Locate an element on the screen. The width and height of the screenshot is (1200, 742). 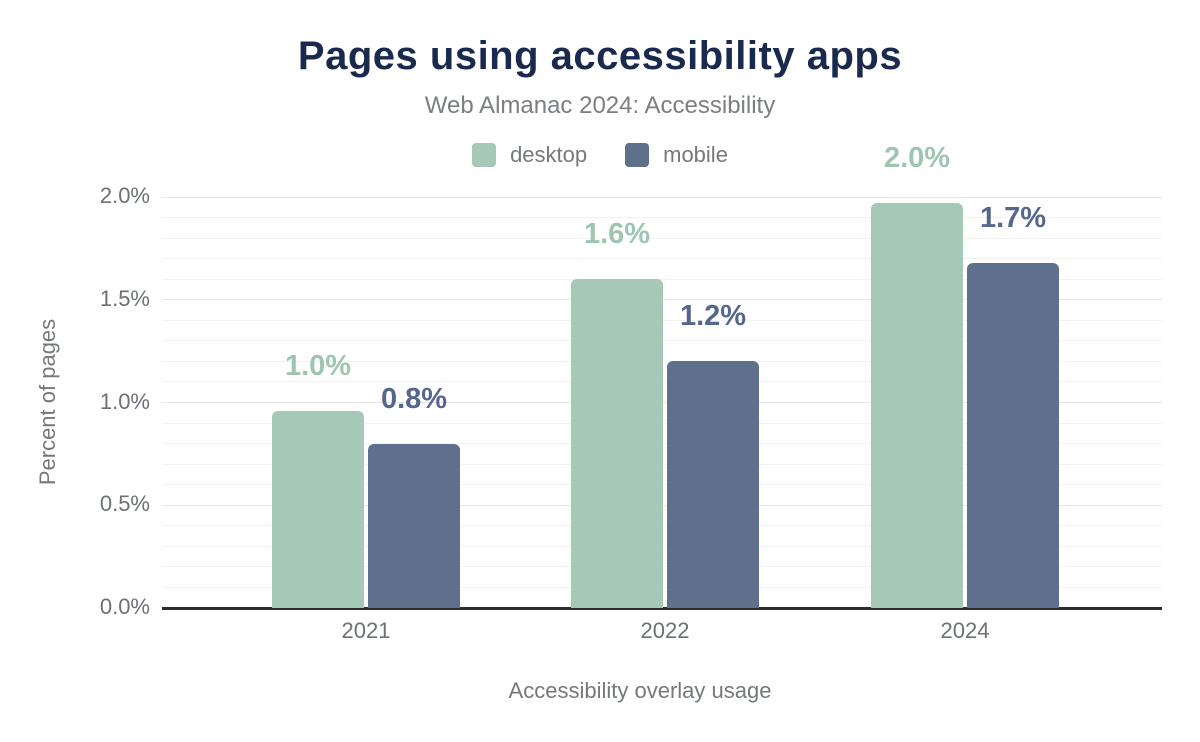
y-tick-label: 2.0% is located at coordinates (124, 195).